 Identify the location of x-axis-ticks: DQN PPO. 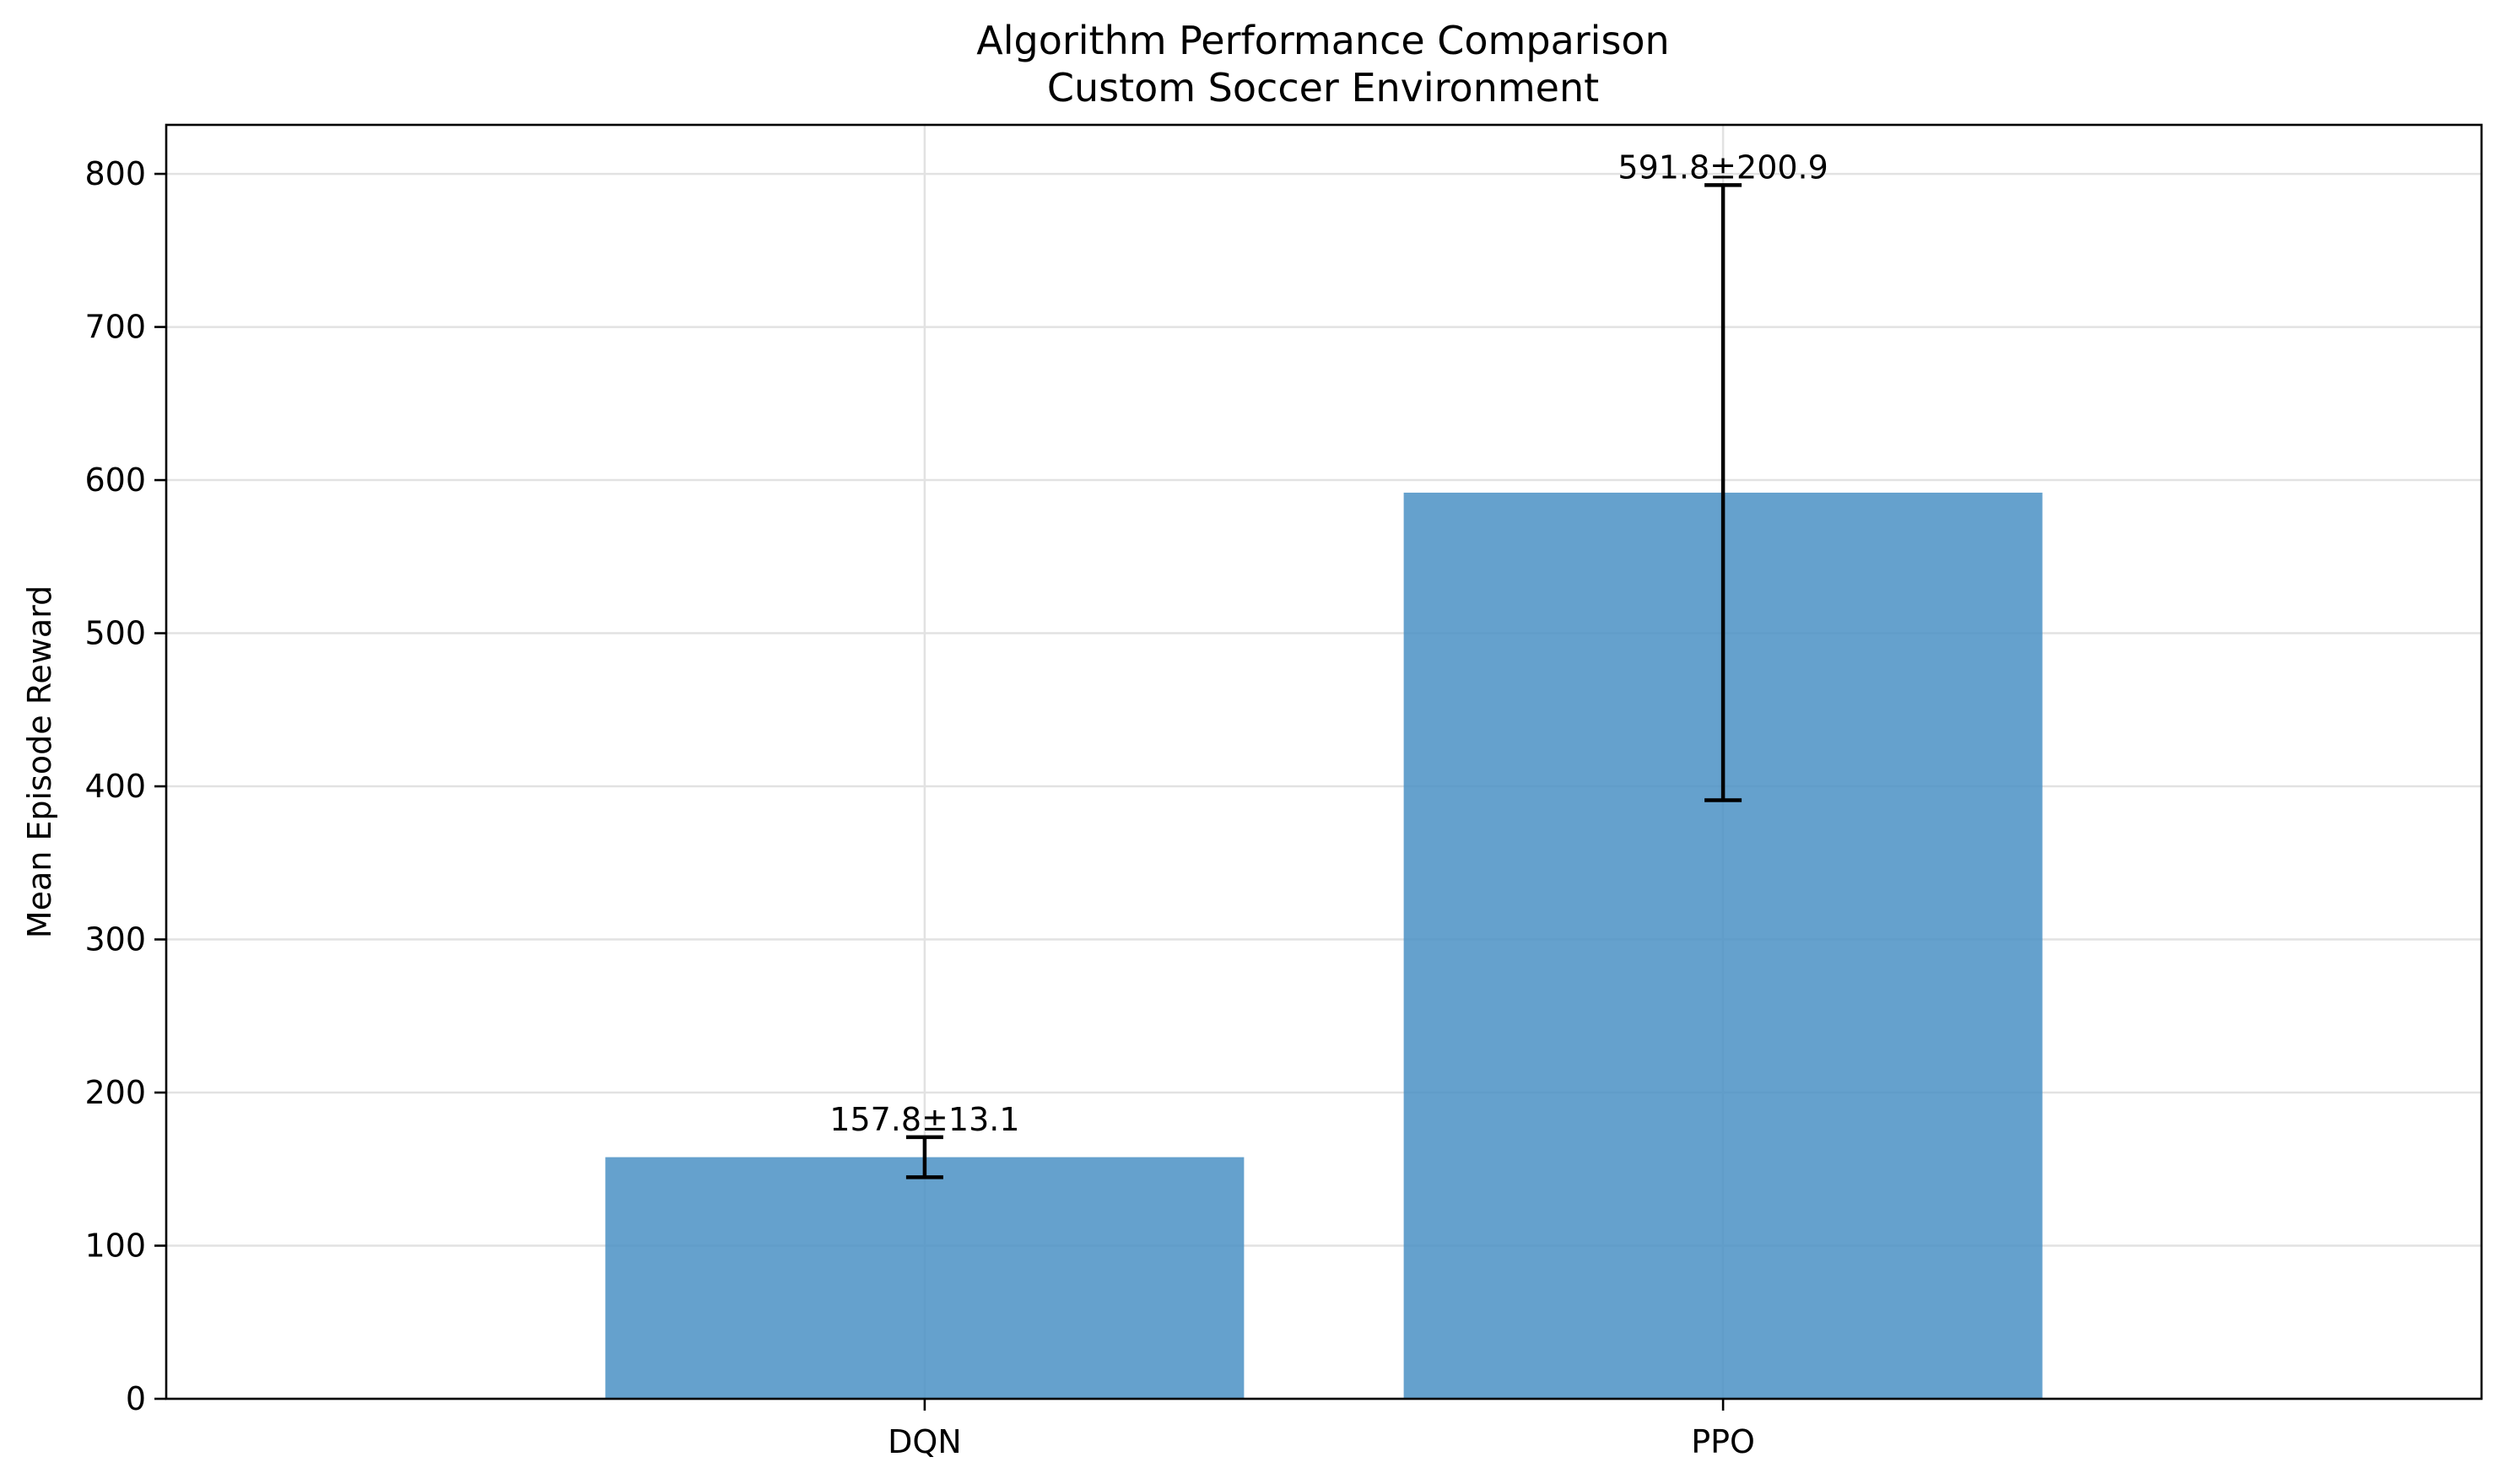
(1321, 1429).